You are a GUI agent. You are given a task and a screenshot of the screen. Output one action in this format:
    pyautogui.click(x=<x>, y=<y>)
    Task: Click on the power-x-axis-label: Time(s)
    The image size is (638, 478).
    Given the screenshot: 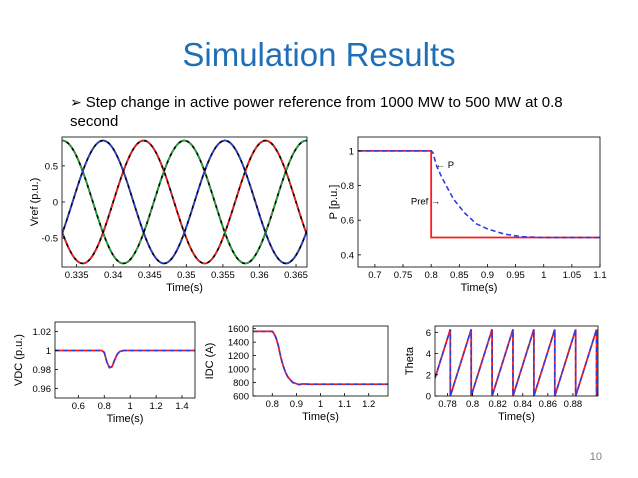 What is the action you would take?
    pyautogui.click(x=479, y=288)
    